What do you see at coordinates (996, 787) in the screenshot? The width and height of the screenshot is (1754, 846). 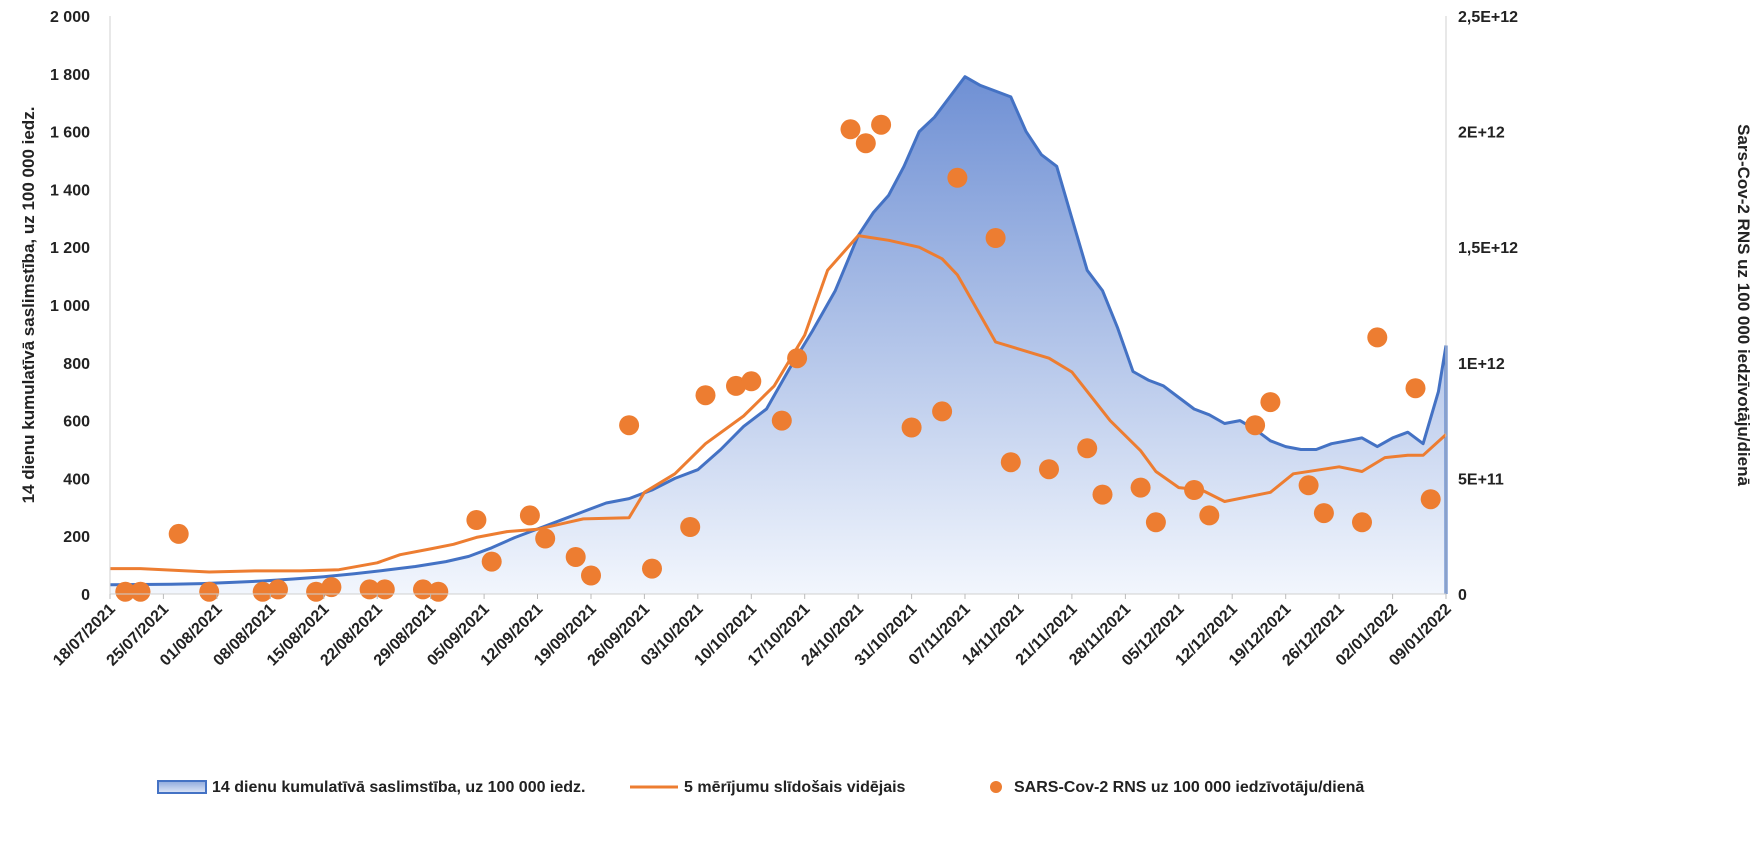 I see `legend-dot-swatch` at bounding box center [996, 787].